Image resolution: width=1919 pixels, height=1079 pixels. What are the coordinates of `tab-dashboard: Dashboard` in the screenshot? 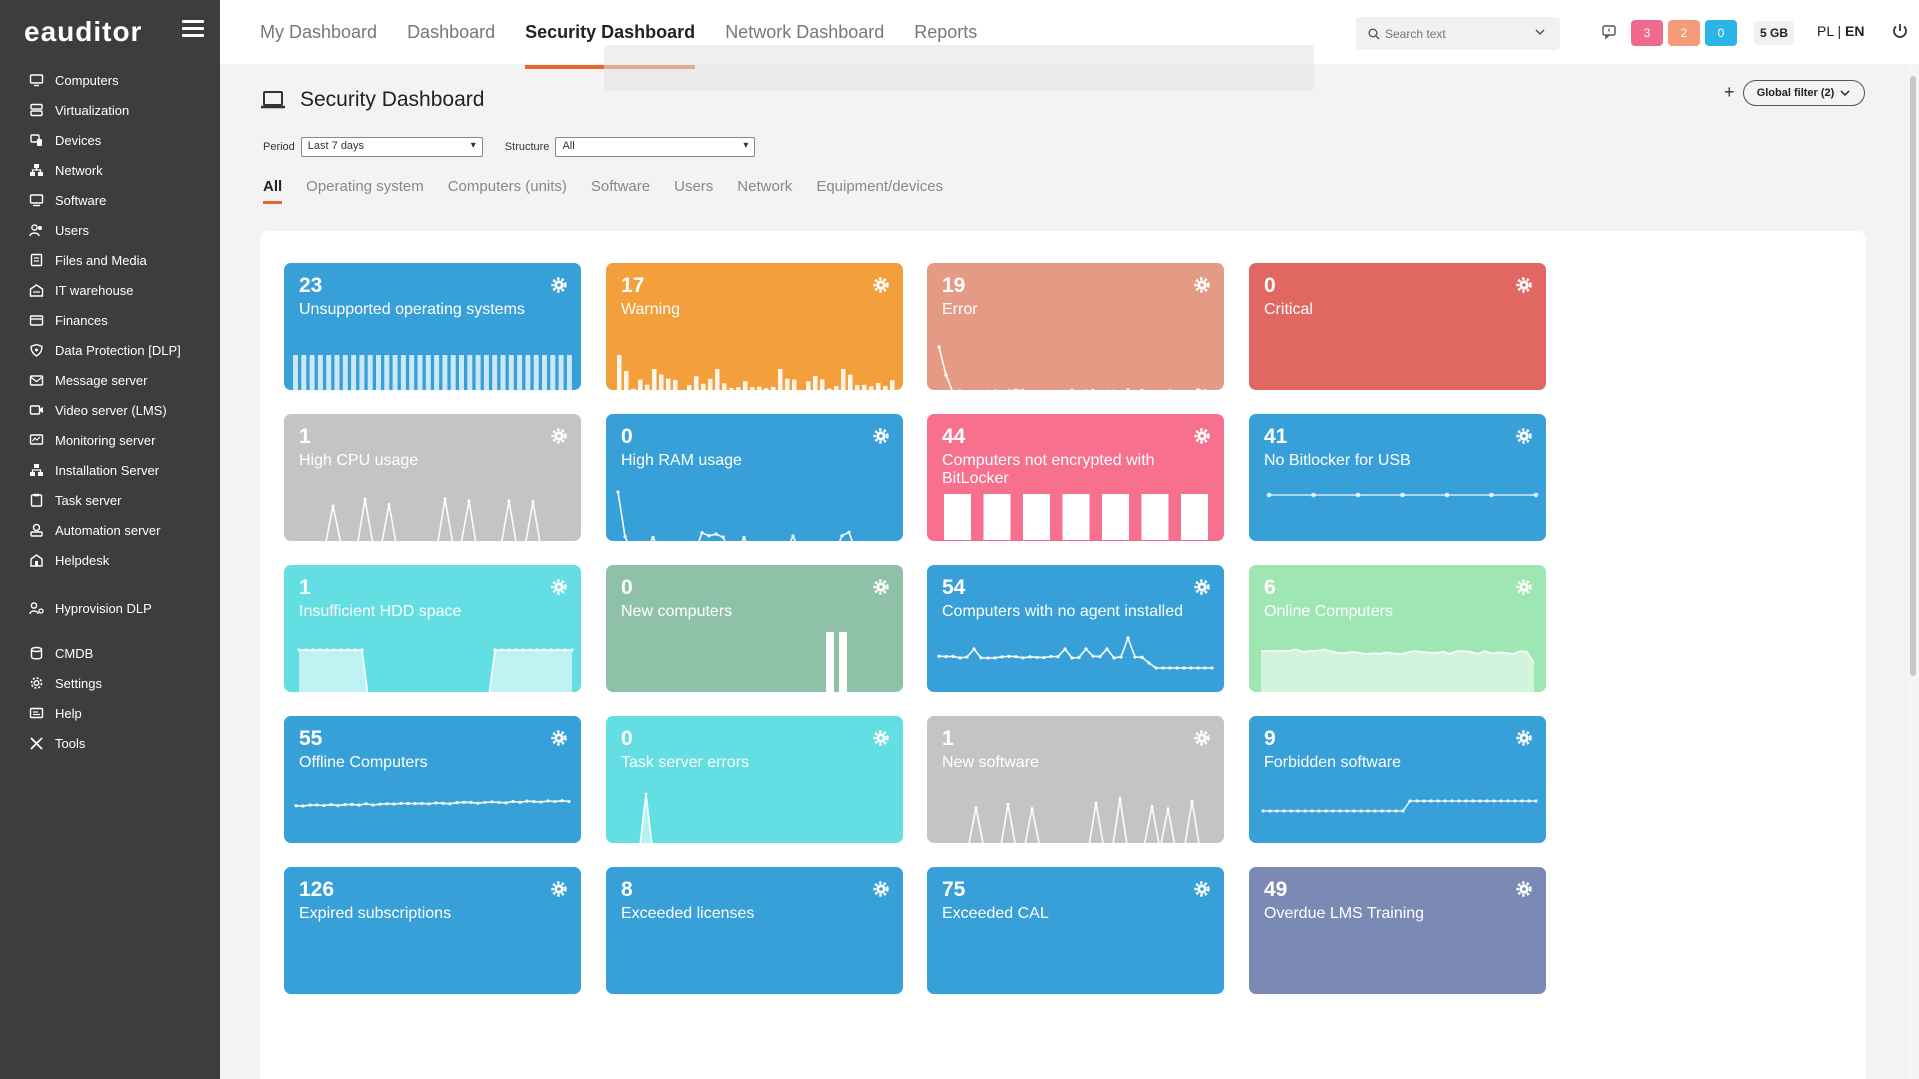 It's located at (451, 32).